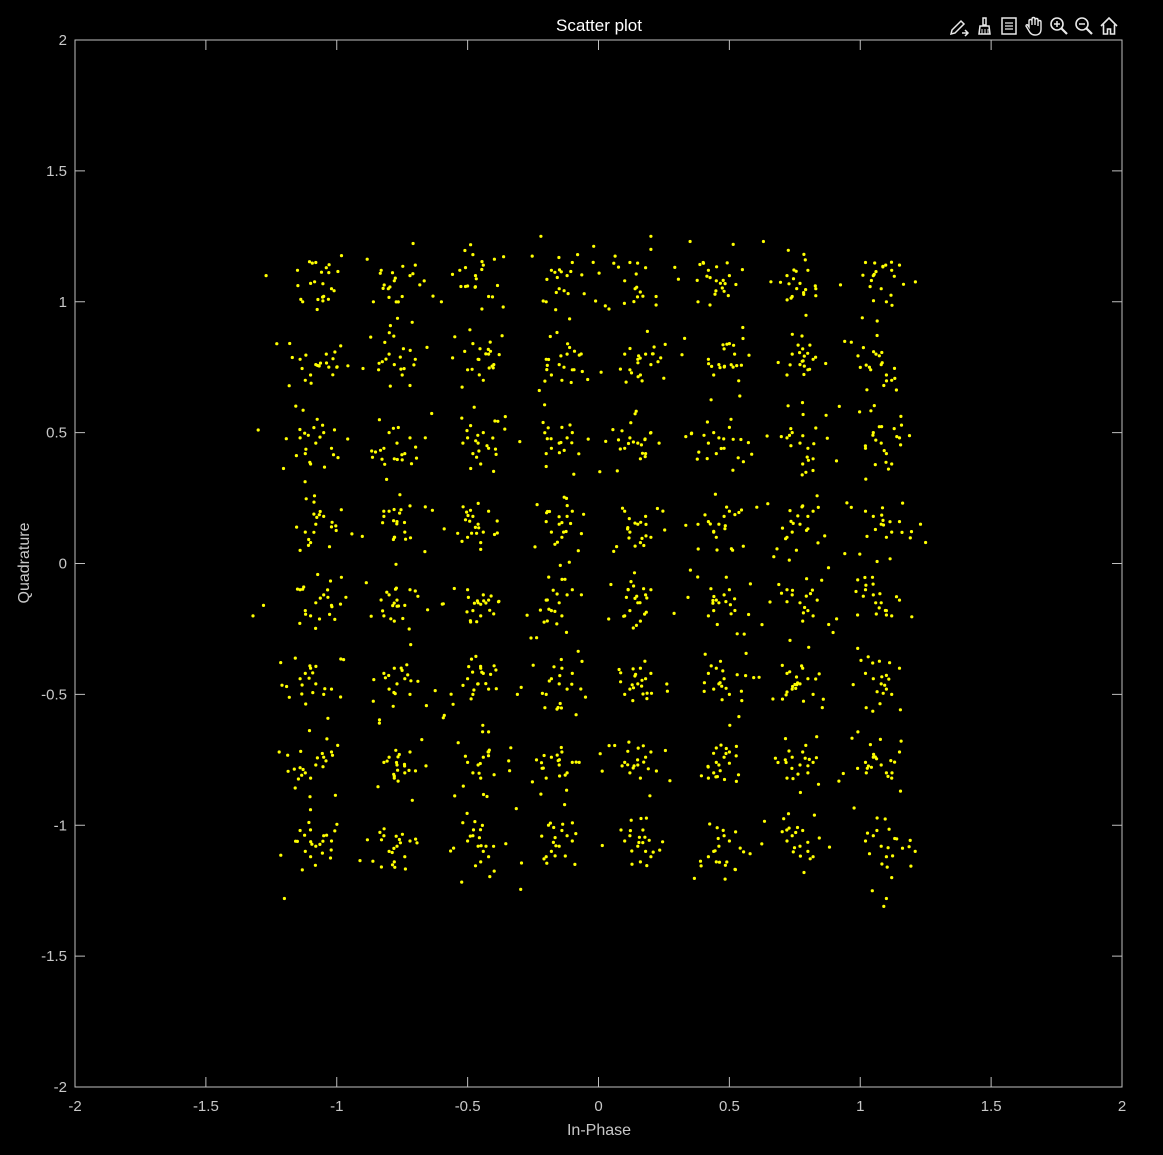 Image resolution: width=1163 pixels, height=1155 pixels. Describe the element at coordinates (1059, 26) in the screenshot. I see `zoom-in-button` at that location.